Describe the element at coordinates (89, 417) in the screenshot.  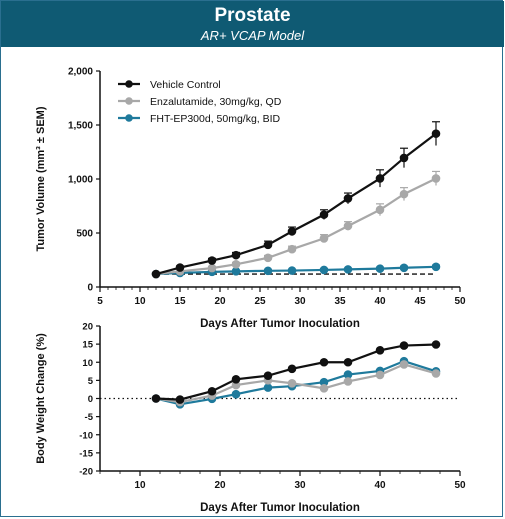
I see `y-tick-label: -5` at that location.